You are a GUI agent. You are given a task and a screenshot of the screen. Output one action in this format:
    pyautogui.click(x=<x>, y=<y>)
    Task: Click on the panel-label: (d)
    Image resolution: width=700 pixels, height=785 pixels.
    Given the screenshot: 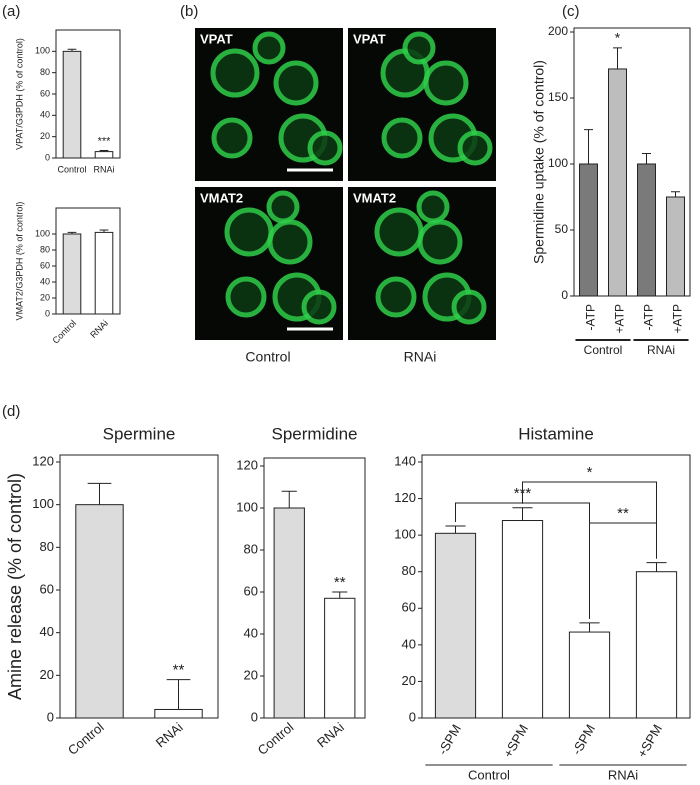 What is the action you would take?
    pyautogui.click(x=11, y=411)
    